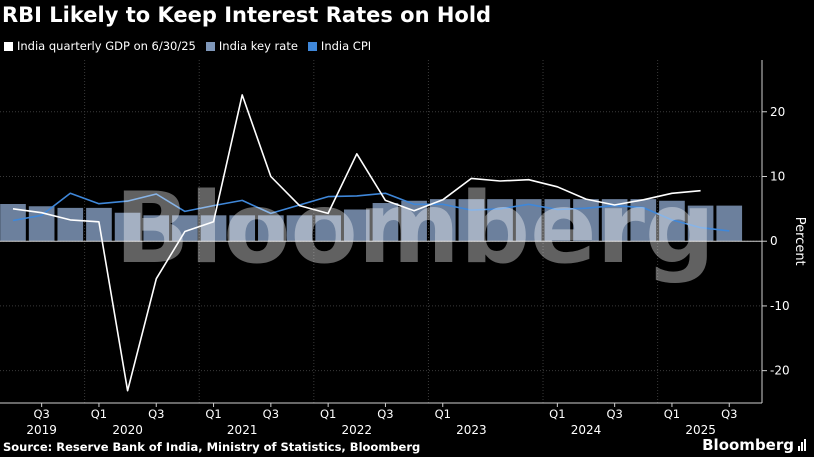 The image size is (814, 457). What do you see at coordinates (777, 112) in the screenshot?
I see `y-tick-label: 20` at bounding box center [777, 112].